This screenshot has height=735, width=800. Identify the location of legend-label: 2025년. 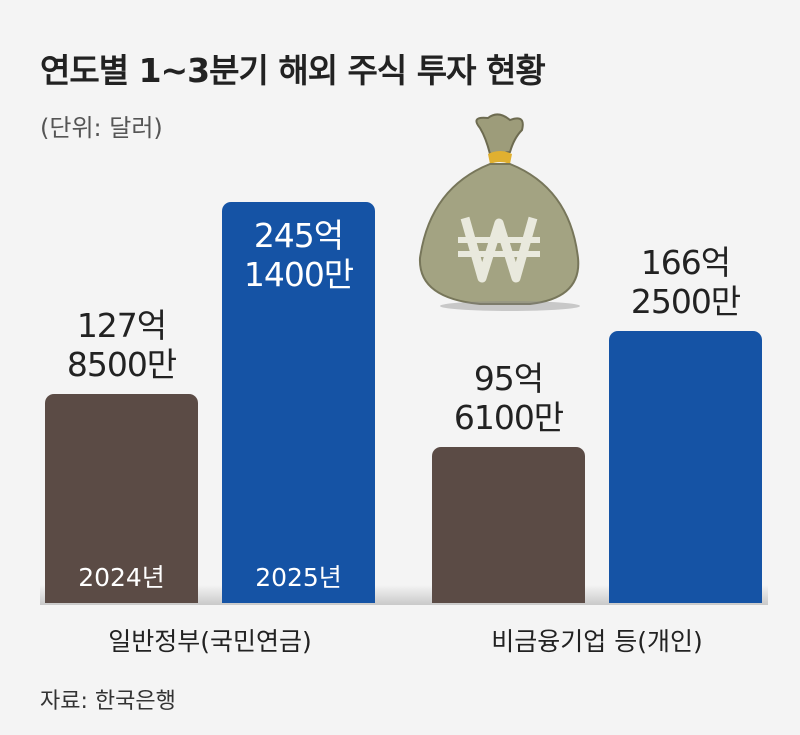
(298, 577).